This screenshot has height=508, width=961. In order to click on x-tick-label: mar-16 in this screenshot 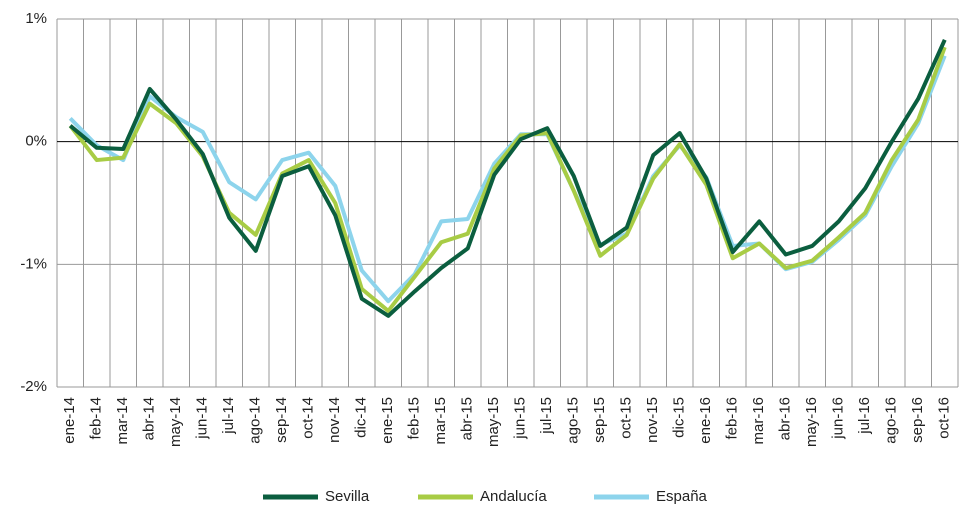, I will do `click(758, 421)`.